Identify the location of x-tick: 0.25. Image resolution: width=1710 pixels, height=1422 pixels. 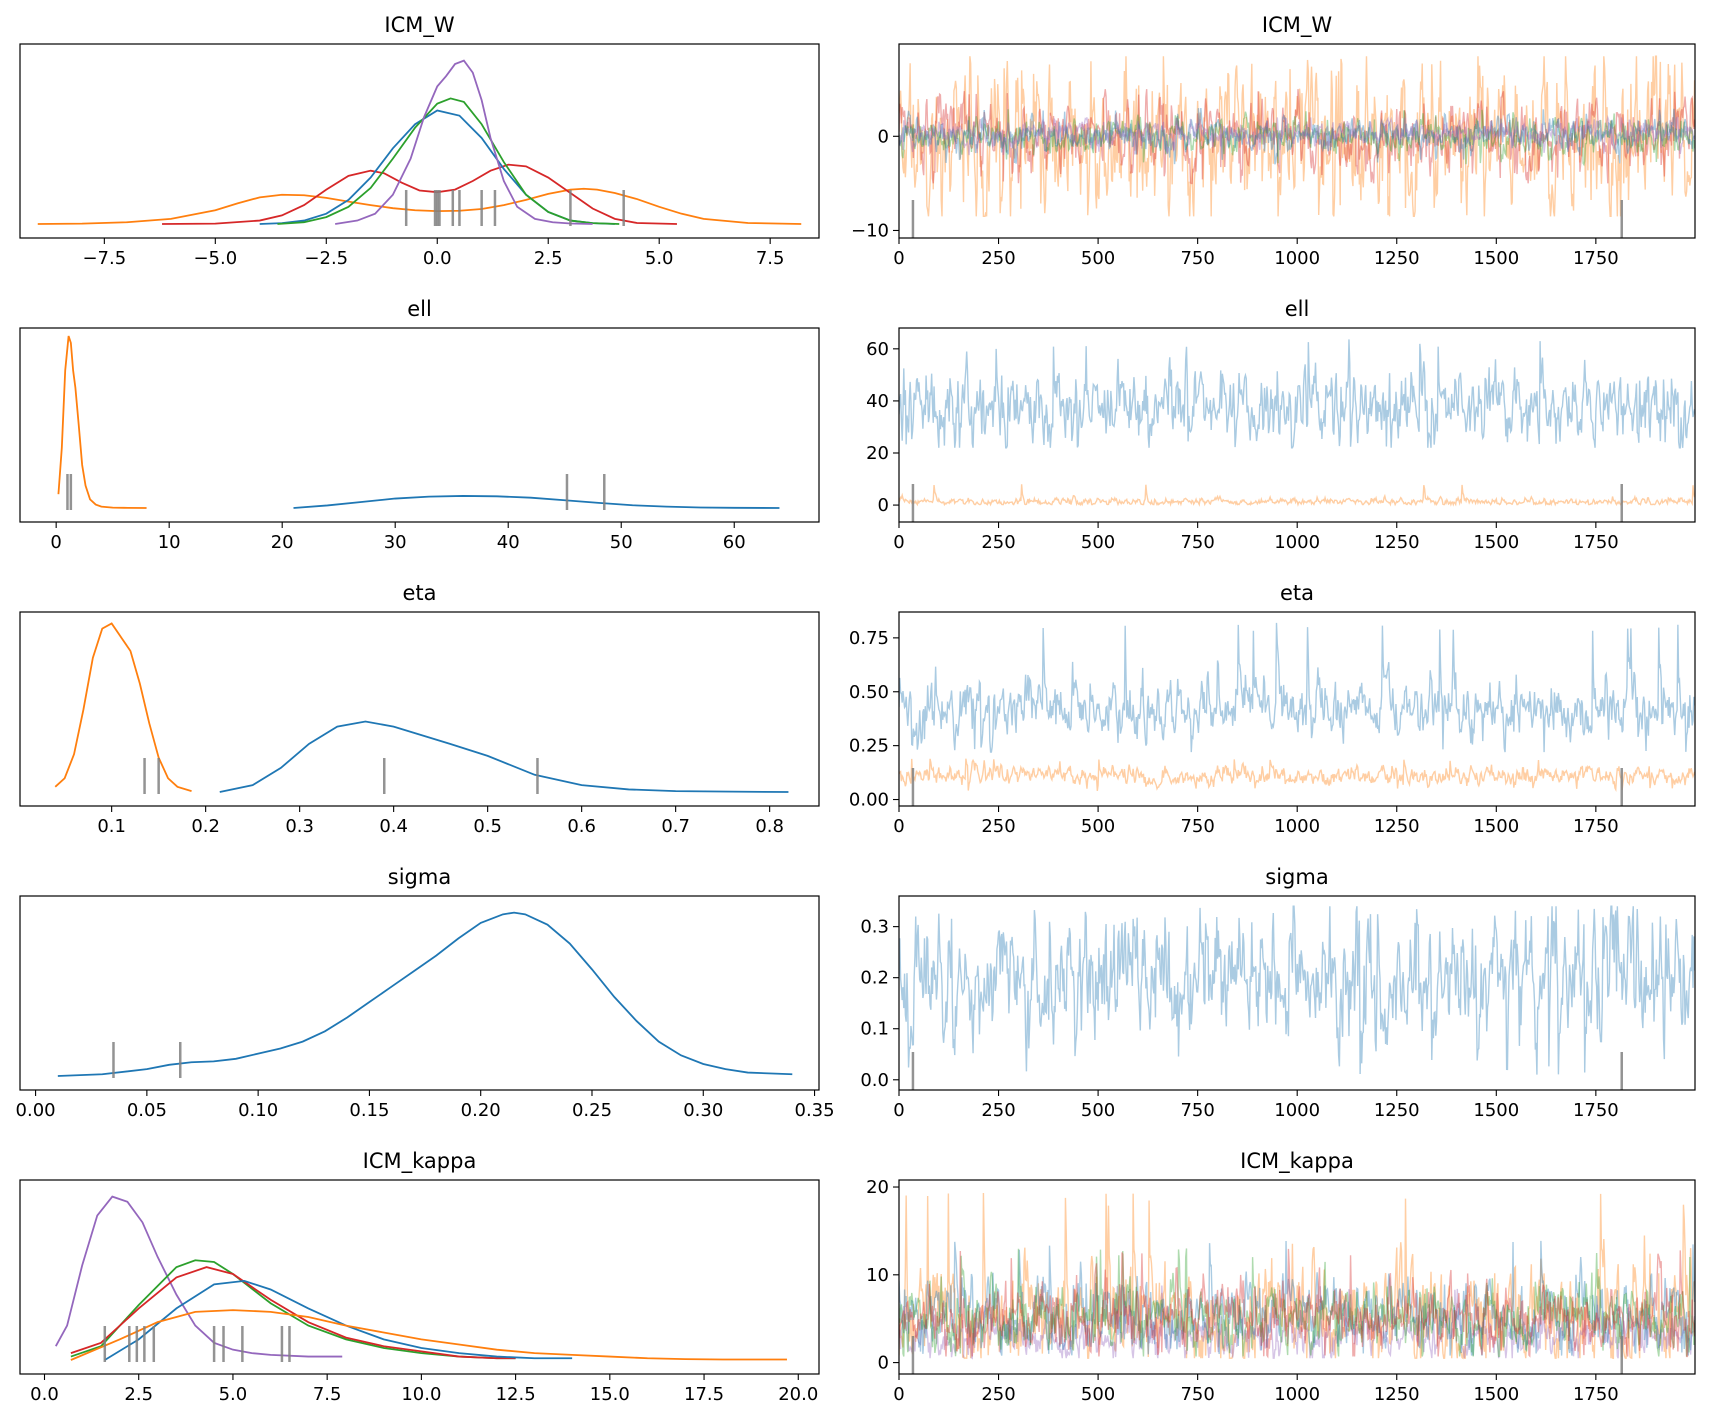
(592, 1105).